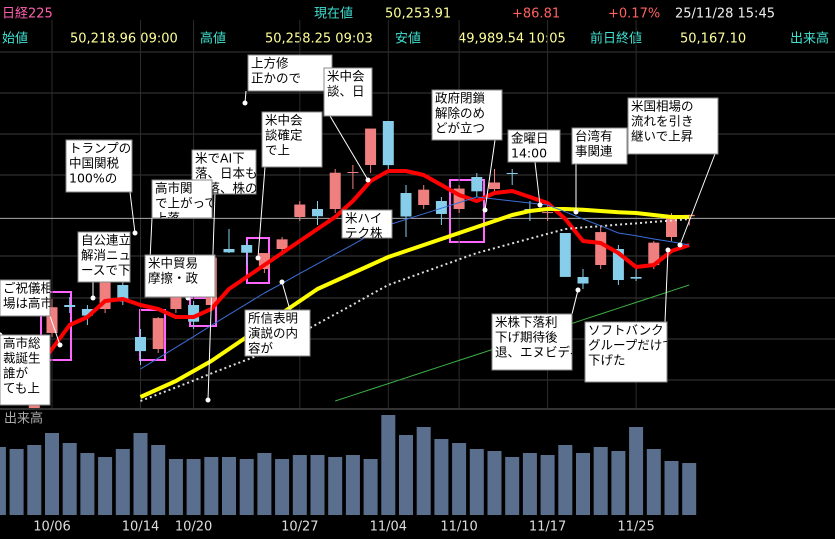 This screenshot has height=539, width=835. What do you see at coordinates (662, 136) in the screenshot?
I see `annotation-text: 継いで上昇` at bounding box center [662, 136].